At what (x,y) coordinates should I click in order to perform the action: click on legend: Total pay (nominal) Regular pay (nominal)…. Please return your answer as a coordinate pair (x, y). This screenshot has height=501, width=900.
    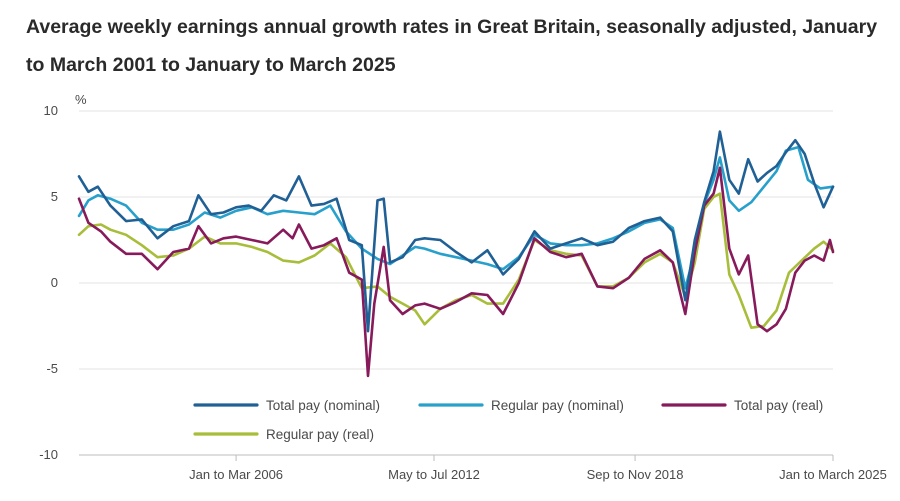
    Looking at the image, I should click on (508, 420).